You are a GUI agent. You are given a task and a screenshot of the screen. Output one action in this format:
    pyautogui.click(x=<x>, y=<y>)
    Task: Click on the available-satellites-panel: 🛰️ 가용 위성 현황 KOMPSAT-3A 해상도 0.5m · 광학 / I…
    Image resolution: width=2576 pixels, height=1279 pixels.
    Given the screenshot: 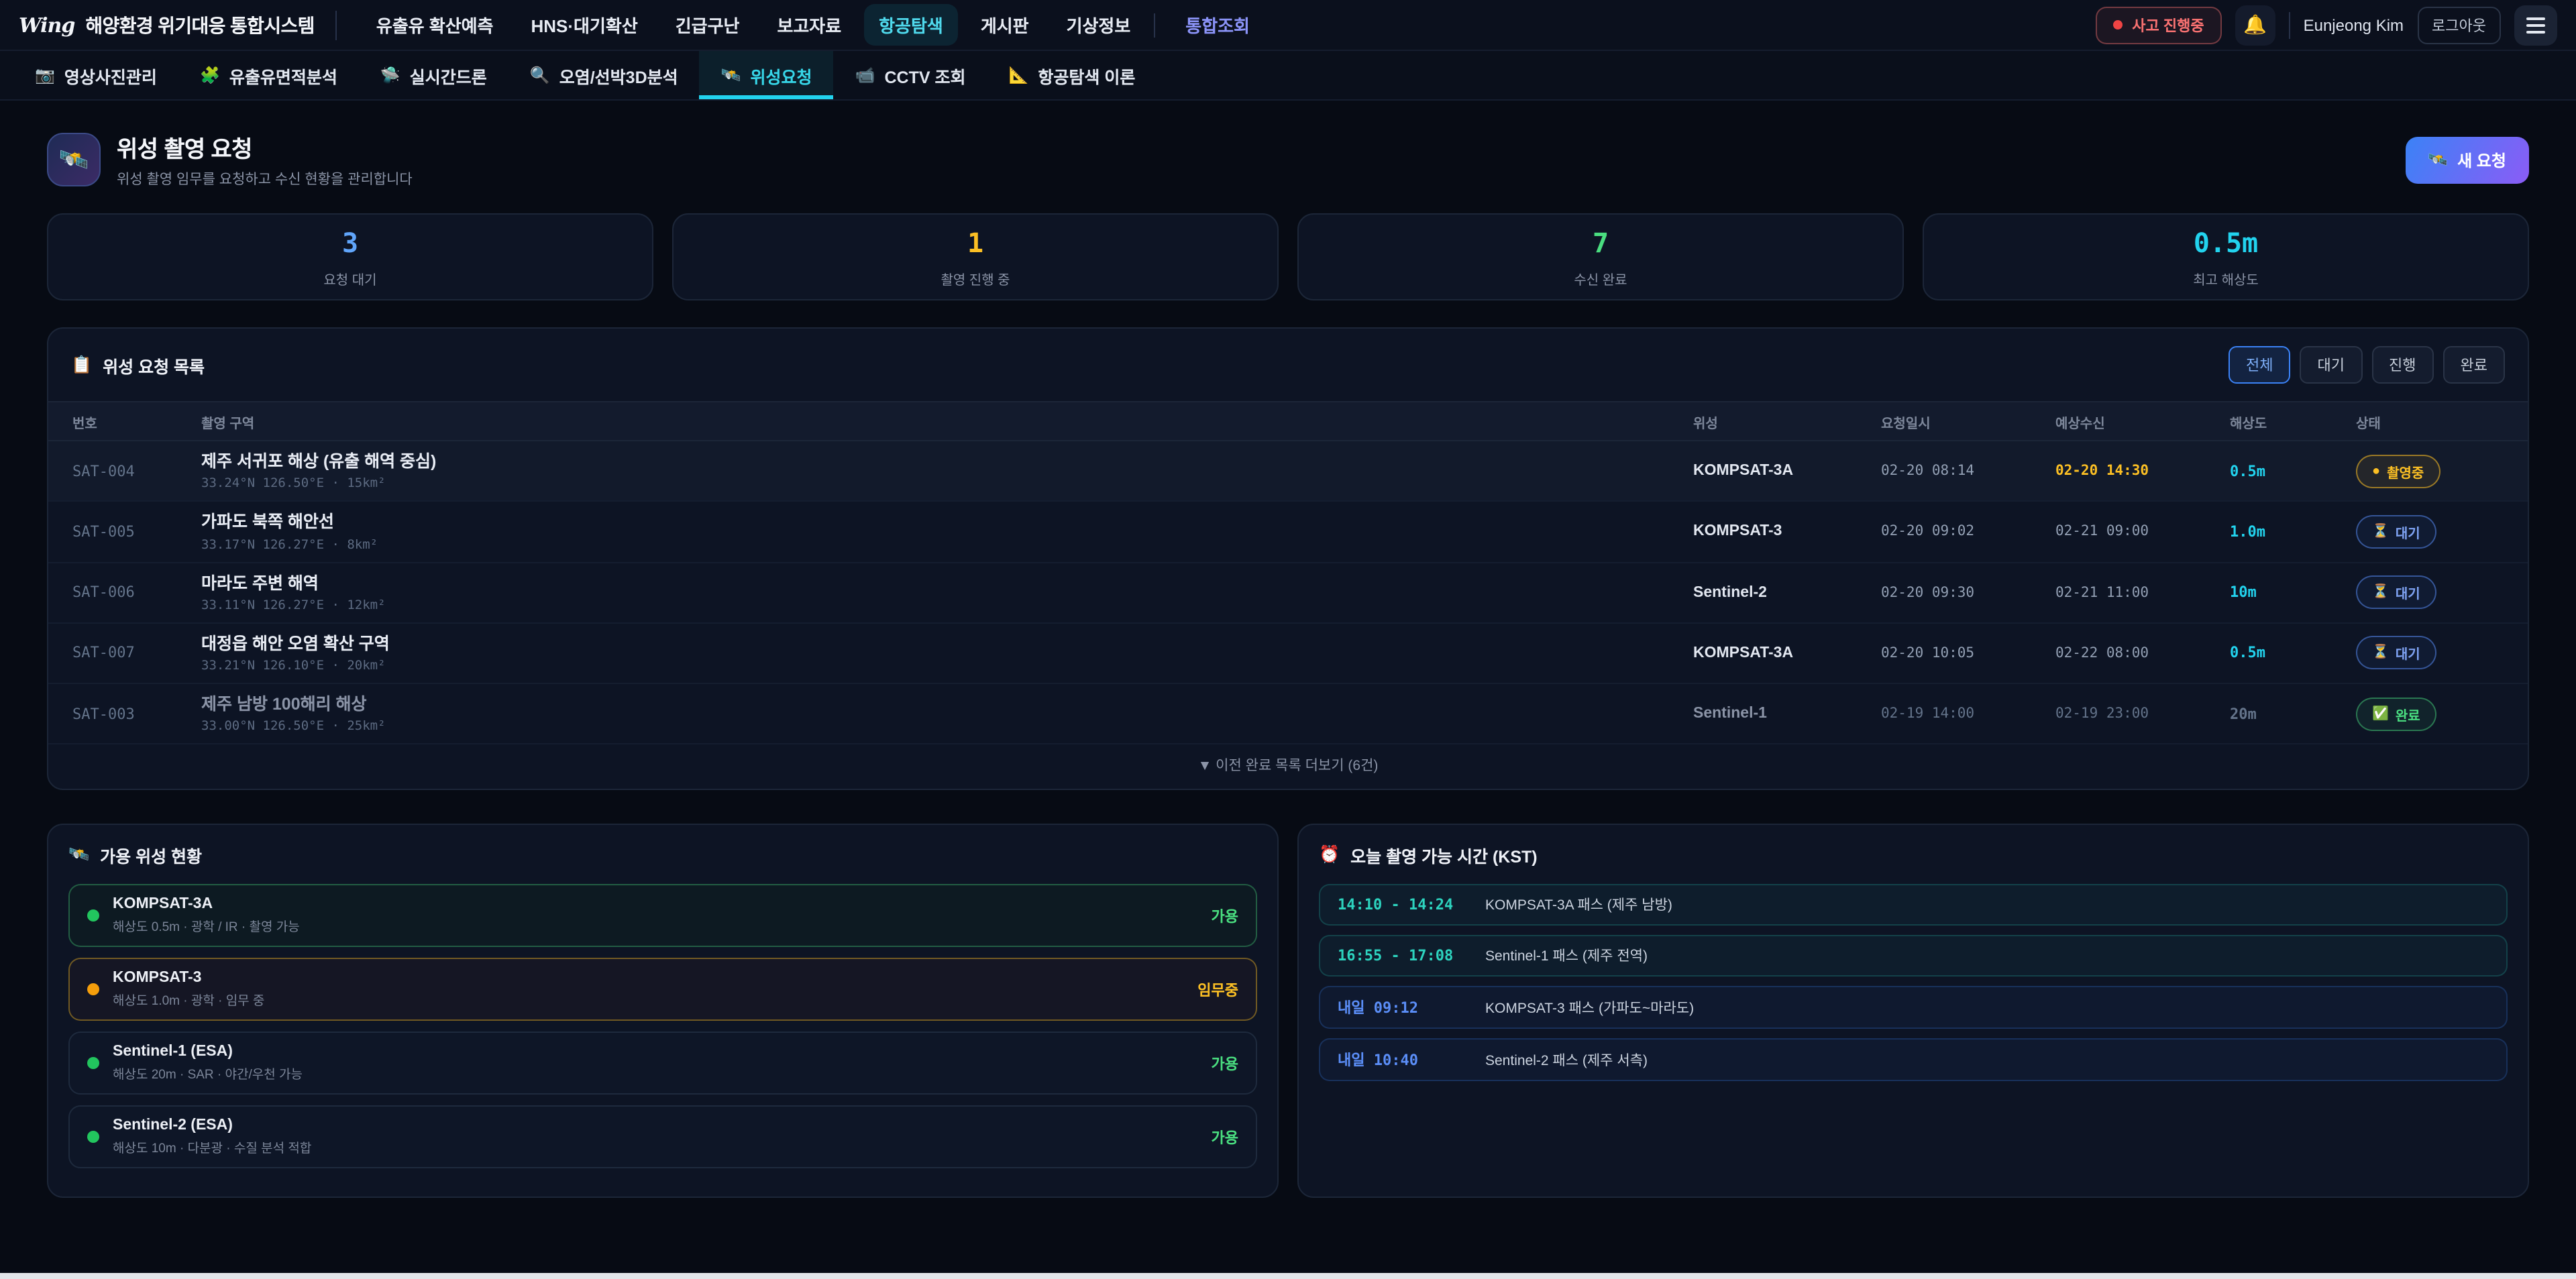 What is the action you would take?
    pyautogui.click(x=663, y=1011)
    